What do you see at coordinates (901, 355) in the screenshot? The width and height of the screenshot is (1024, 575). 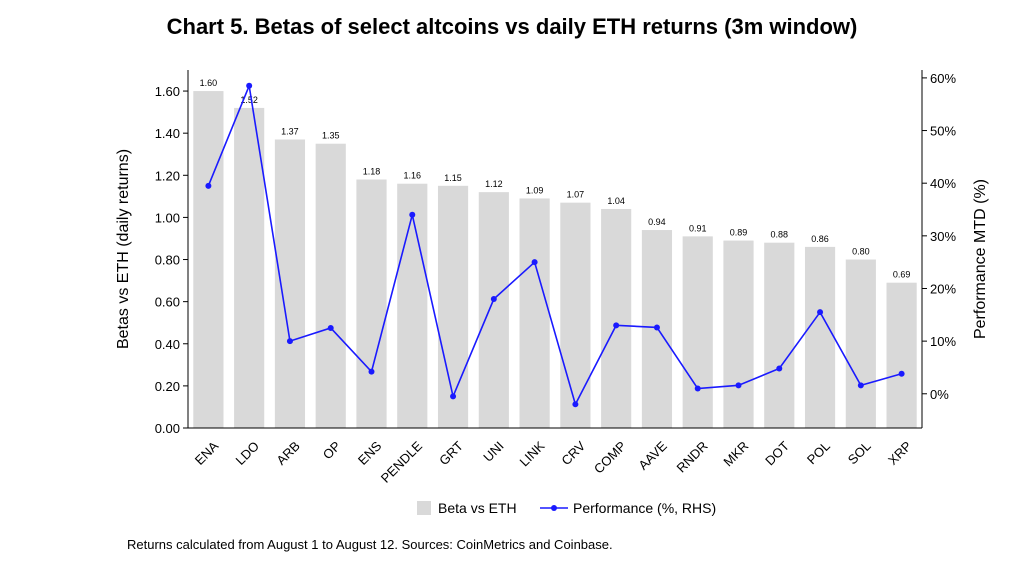 I see `bar-xrp` at bounding box center [901, 355].